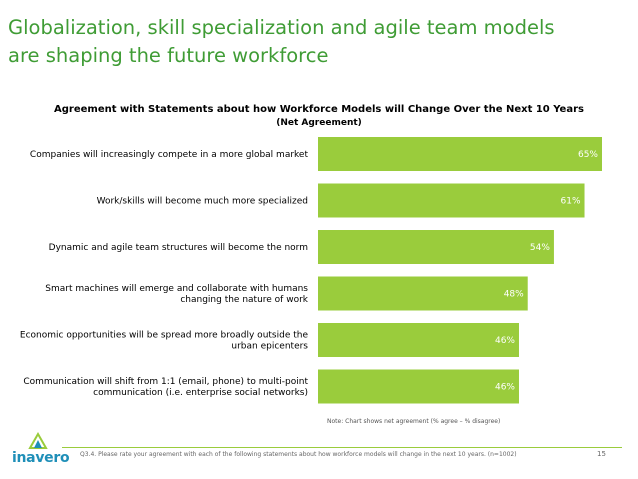 This screenshot has width=638, height=479. I want to click on chart-subtitle: (Net Agreement), so click(319, 123).